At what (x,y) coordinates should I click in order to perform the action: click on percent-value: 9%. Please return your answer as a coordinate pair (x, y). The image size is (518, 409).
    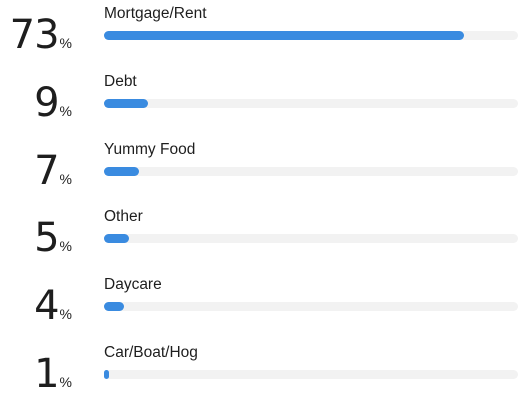
    Looking at the image, I should click on (53, 103).